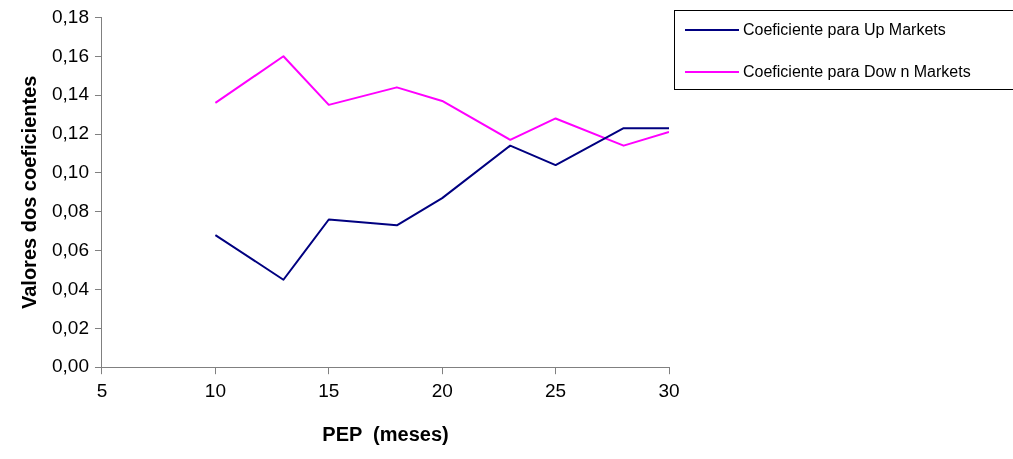  What do you see at coordinates (70, 172) in the screenshot?
I see `y-tick-label: 0,10` at bounding box center [70, 172].